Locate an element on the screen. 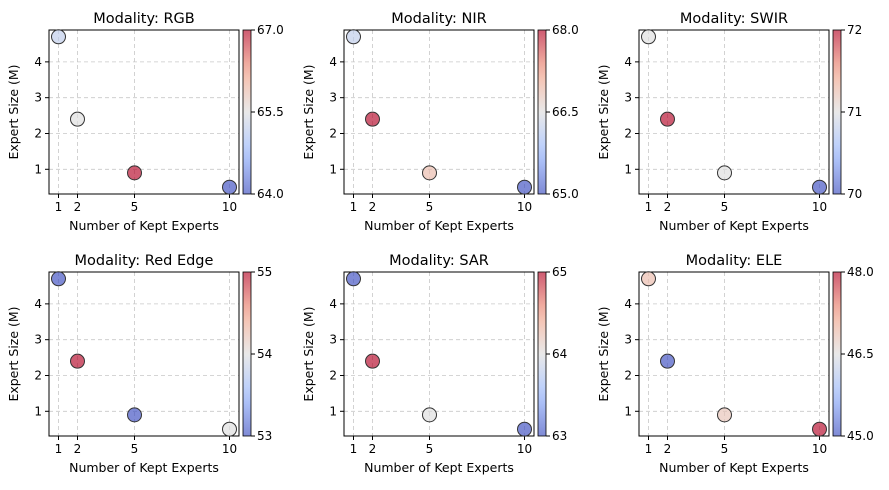 This screenshot has height=490, width=889. subplot-title: Modality: ELE is located at coordinates (734, 261).